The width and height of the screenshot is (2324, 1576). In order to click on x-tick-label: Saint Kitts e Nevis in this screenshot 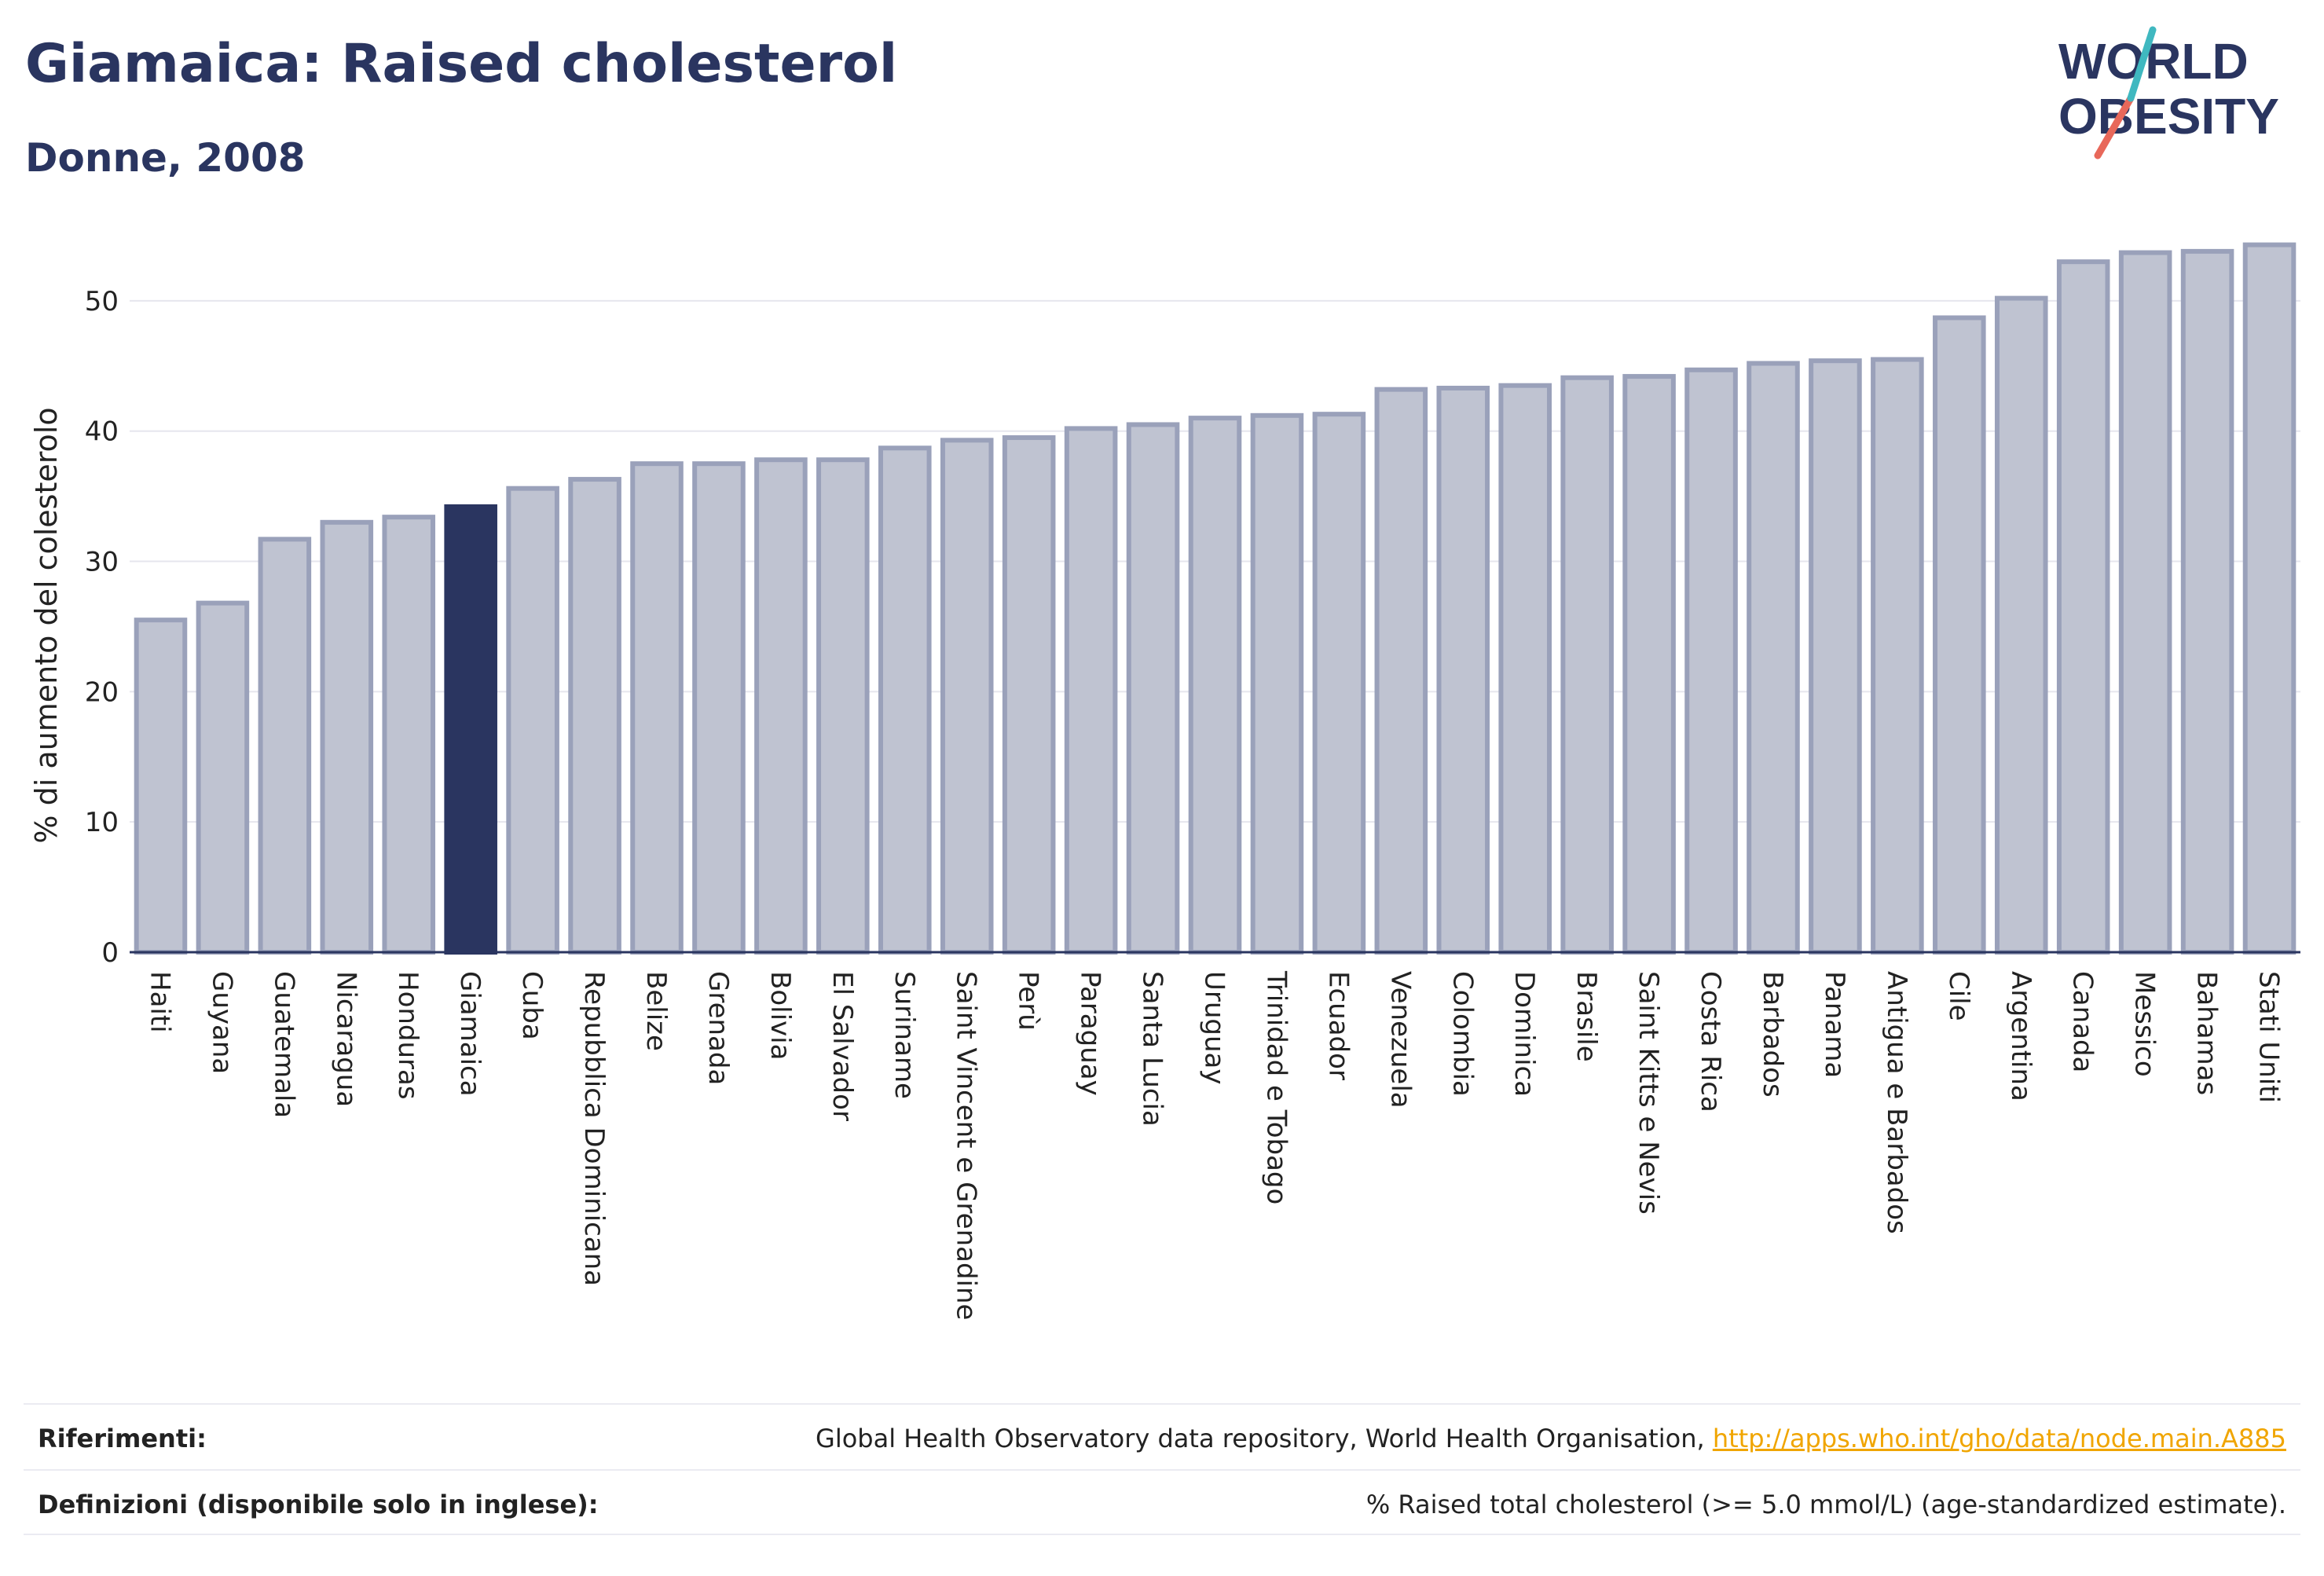, I will do `click(1648, 1093)`.